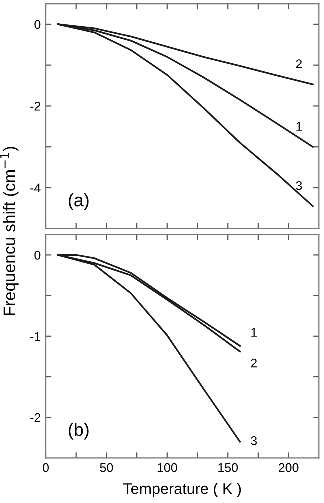 The width and height of the screenshot is (324, 503). Describe the element at coordinates (35, 336) in the screenshot. I see `y-tick-label: -1` at that location.